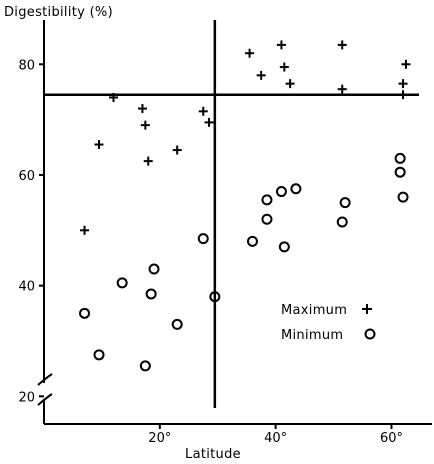  Describe the element at coordinates (328, 323) in the screenshot. I see `legend: Maximum Minimum` at that location.